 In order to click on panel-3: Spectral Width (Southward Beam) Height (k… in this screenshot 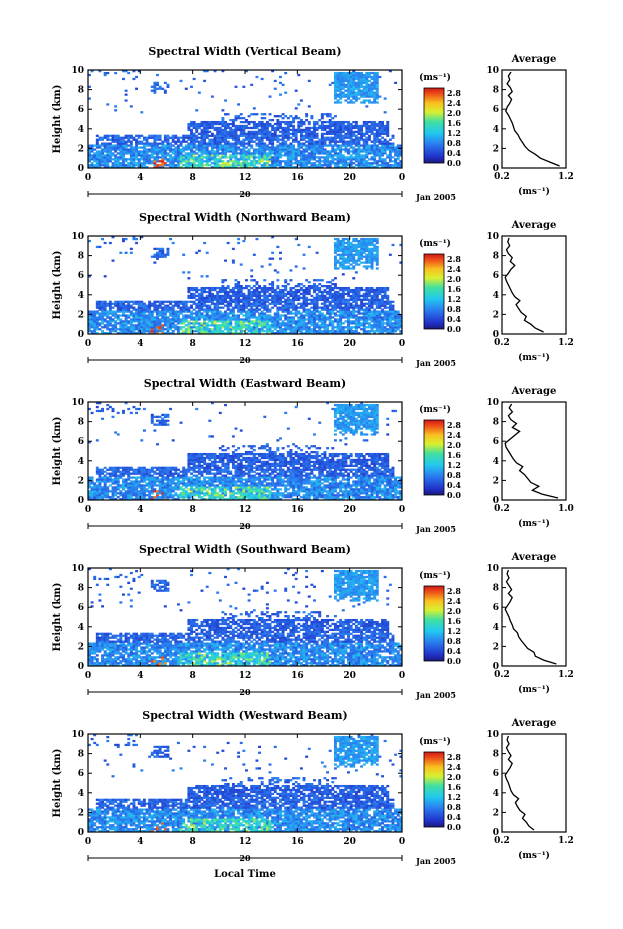, I will do `click(313, 621)`.